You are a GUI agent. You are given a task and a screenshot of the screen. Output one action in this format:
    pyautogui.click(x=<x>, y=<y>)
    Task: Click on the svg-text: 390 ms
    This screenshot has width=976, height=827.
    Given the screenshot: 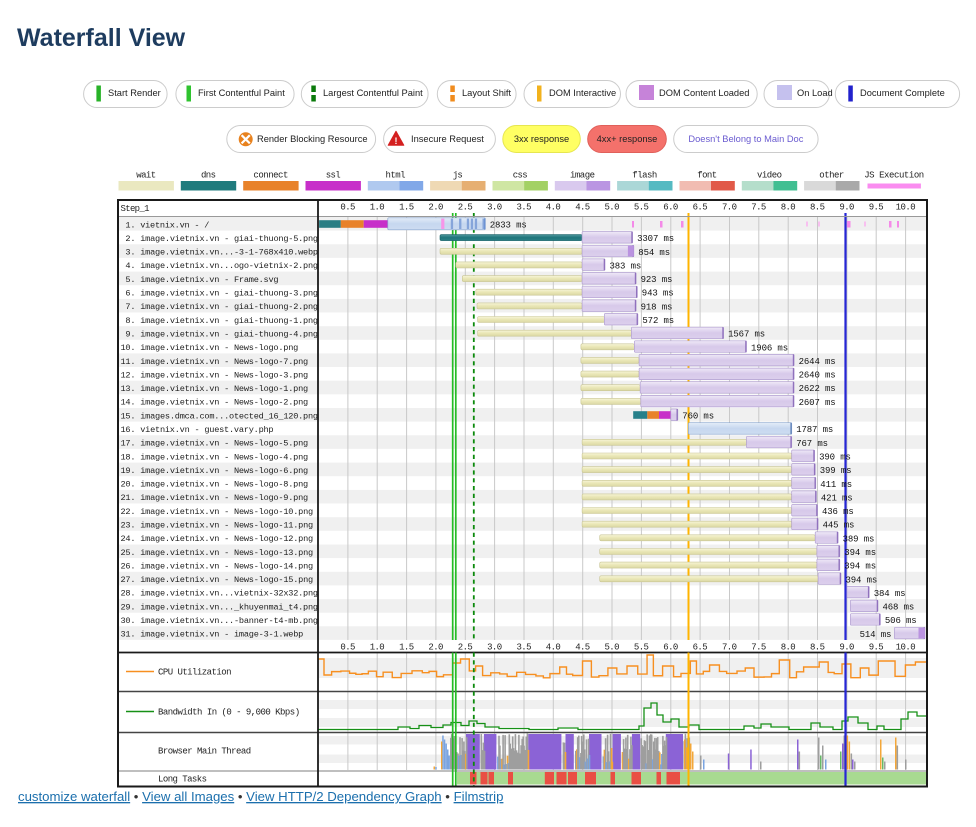 What is the action you would take?
    pyautogui.click(x=835, y=458)
    